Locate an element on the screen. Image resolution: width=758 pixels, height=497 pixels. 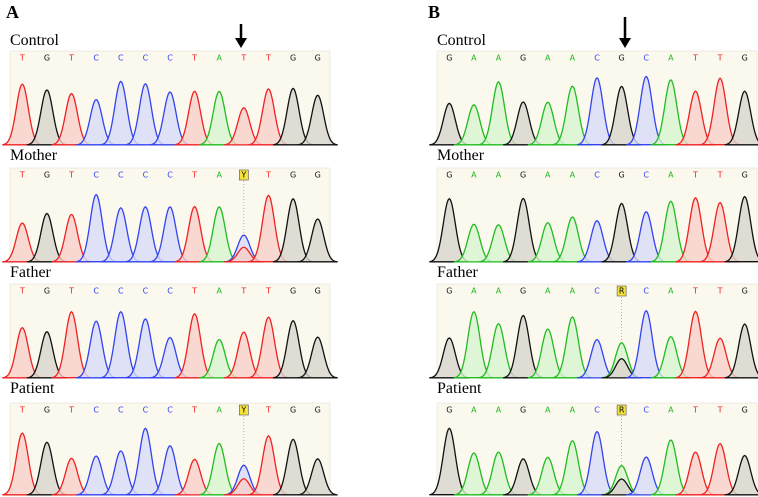
arrow is located at coordinates (241, 36).